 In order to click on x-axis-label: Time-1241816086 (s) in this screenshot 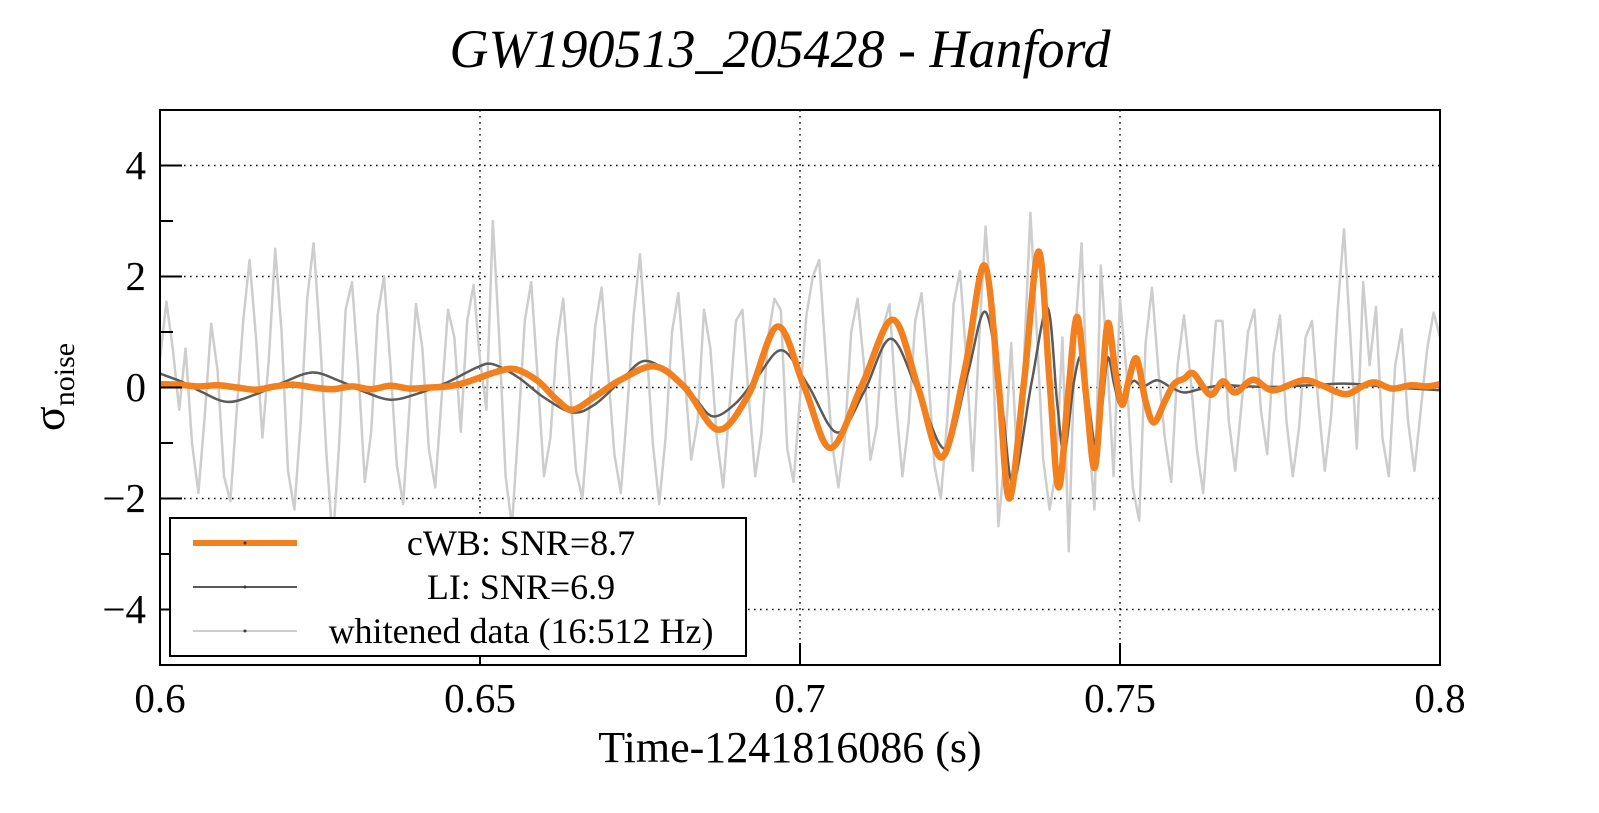, I will do `click(790, 747)`.